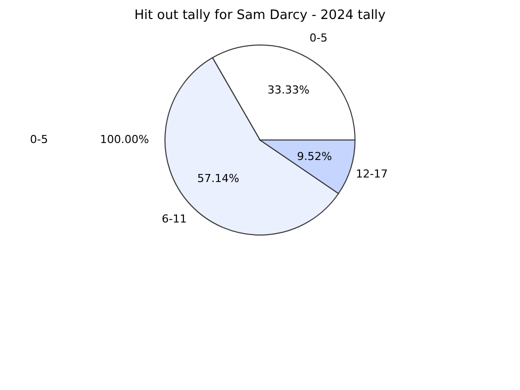 The height and width of the screenshot is (390, 520). What do you see at coordinates (39, 139) in the screenshot?
I see `text: 0-5` at bounding box center [39, 139].